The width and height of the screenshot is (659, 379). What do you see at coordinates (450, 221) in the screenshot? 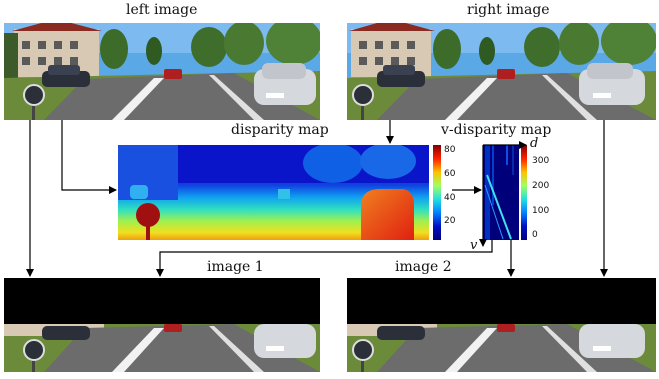
I see `disparity-tick-20: 20` at bounding box center [450, 221].